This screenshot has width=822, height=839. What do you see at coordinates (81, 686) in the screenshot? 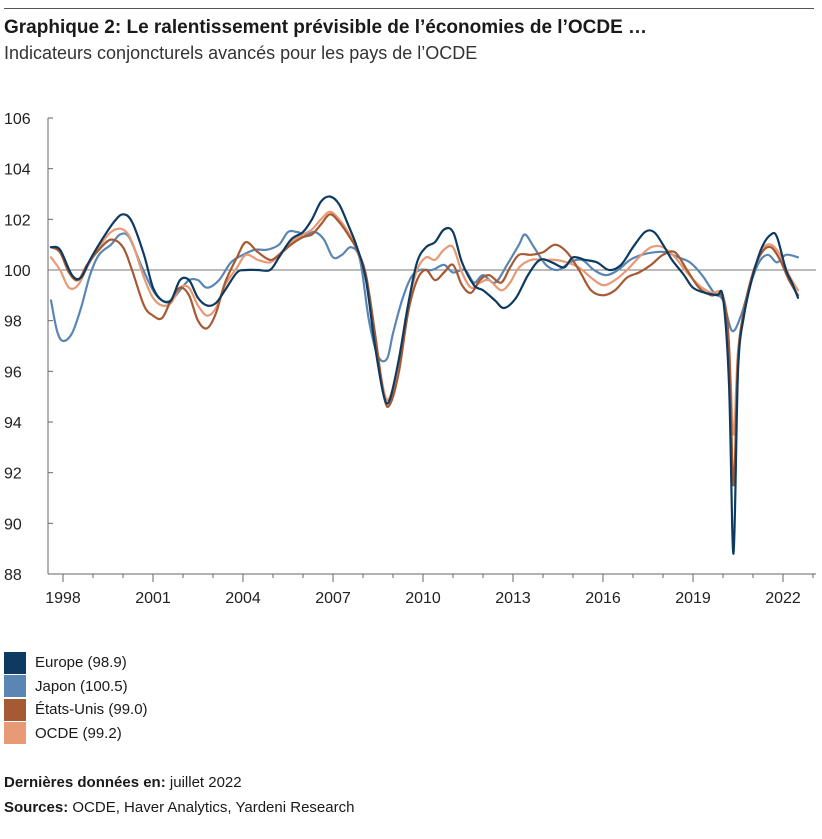
I see `legend-label-japon: Japon (100.5)` at bounding box center [81, 686].